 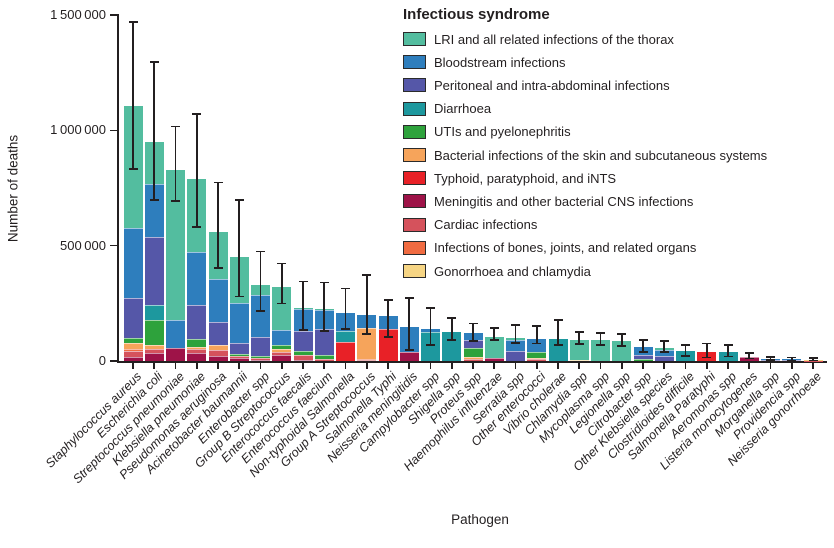 I want to click on legend-swatch-diarr, so click(x=414, y=108).